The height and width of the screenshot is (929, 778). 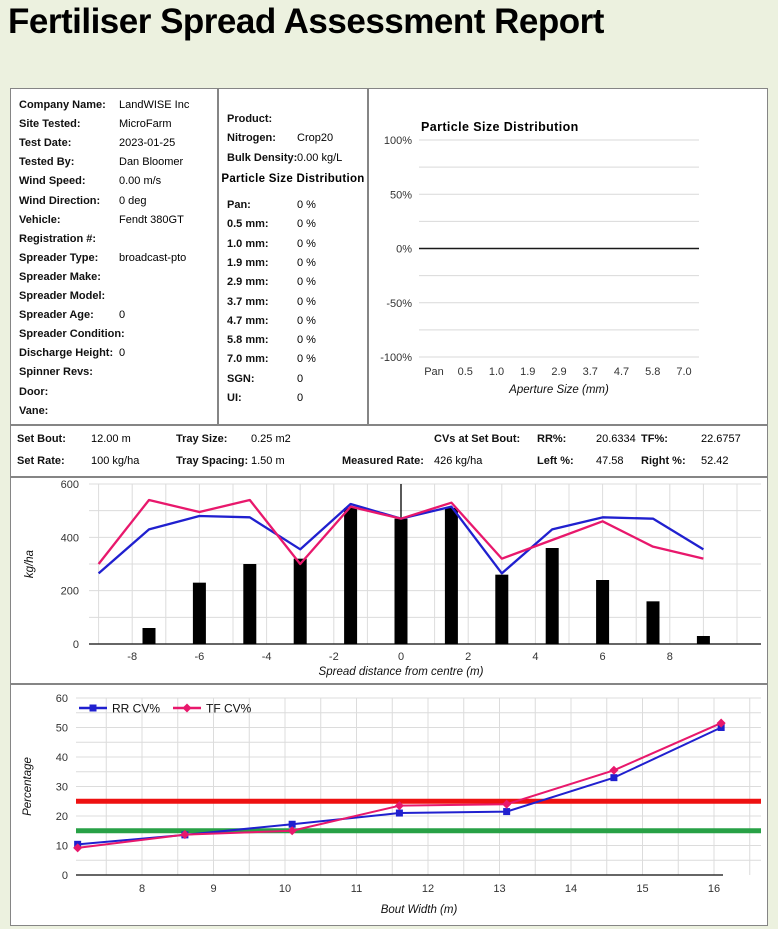 What do you see at coordinates (468, 657) in the screenshot?
I see `x-tick-label: 2` at bounding box center [468, 657].